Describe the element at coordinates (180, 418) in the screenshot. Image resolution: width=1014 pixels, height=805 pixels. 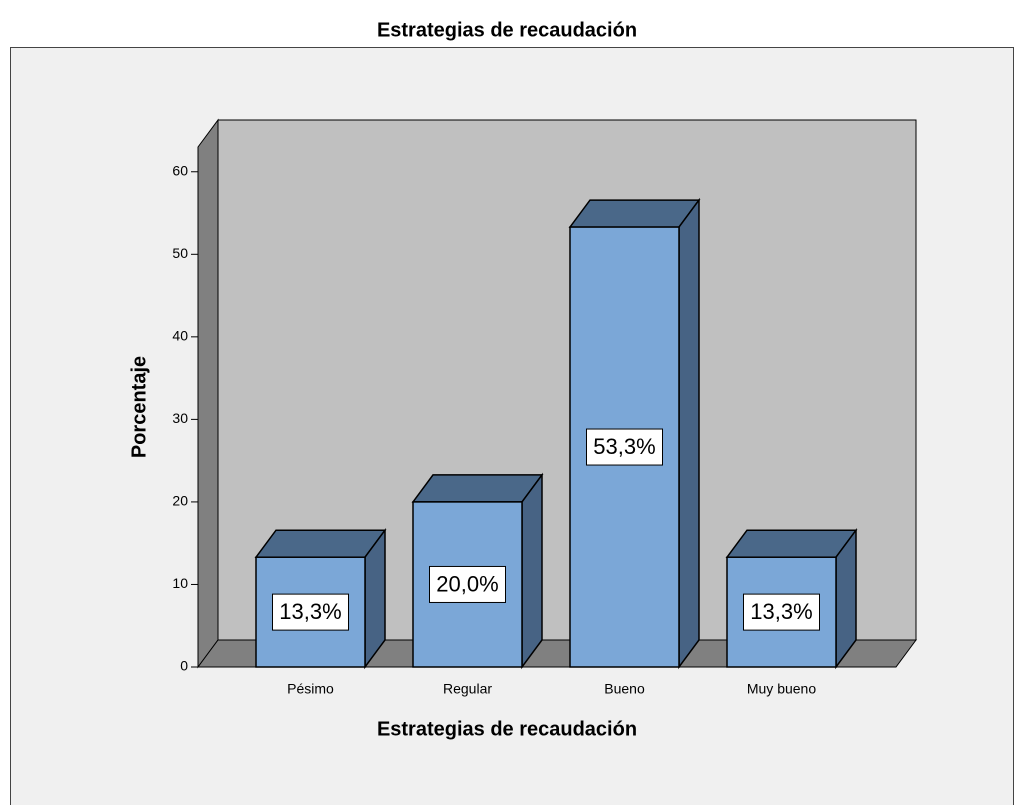
I see `y-tick-label: 30` at that location.